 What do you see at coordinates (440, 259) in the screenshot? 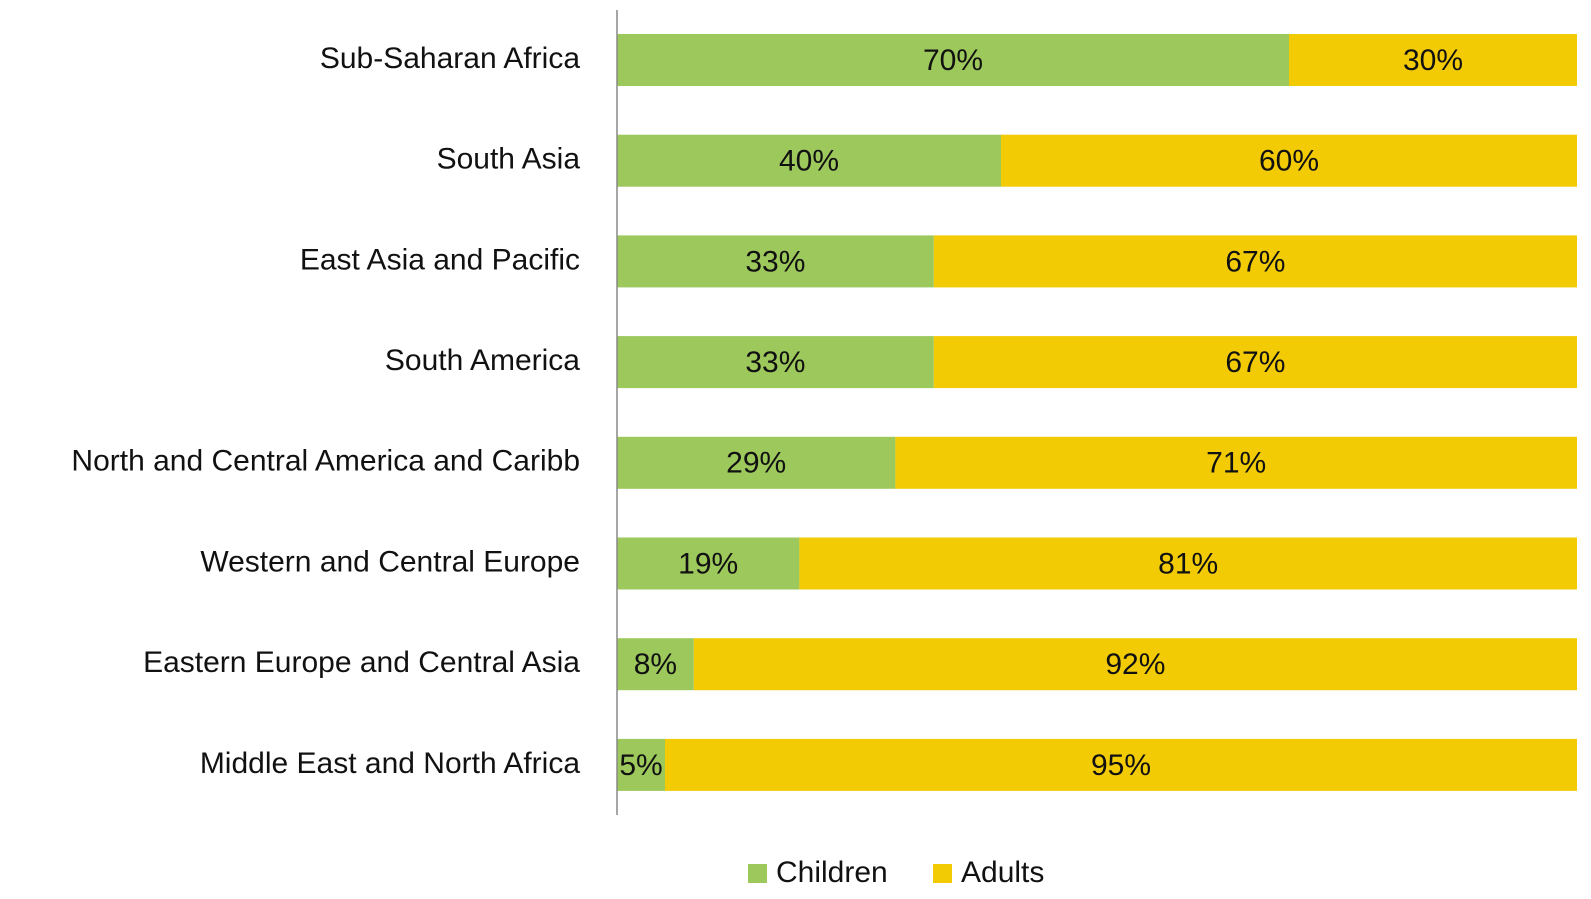
I see `y-tick-label: East Asia and Pacific` at bounding box center [440, 259].